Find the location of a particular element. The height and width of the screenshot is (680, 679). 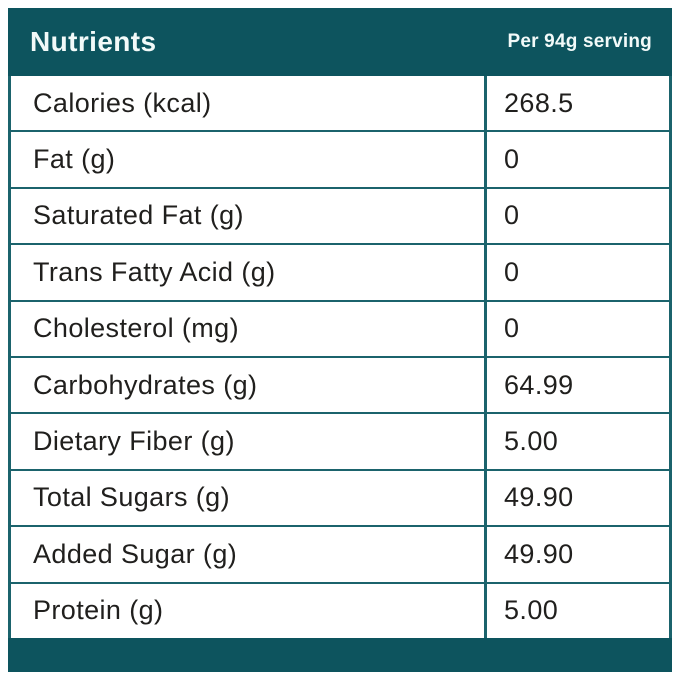

table-row: Dietary Fiber (g) 5.00 is located at coordinates (340, 440).